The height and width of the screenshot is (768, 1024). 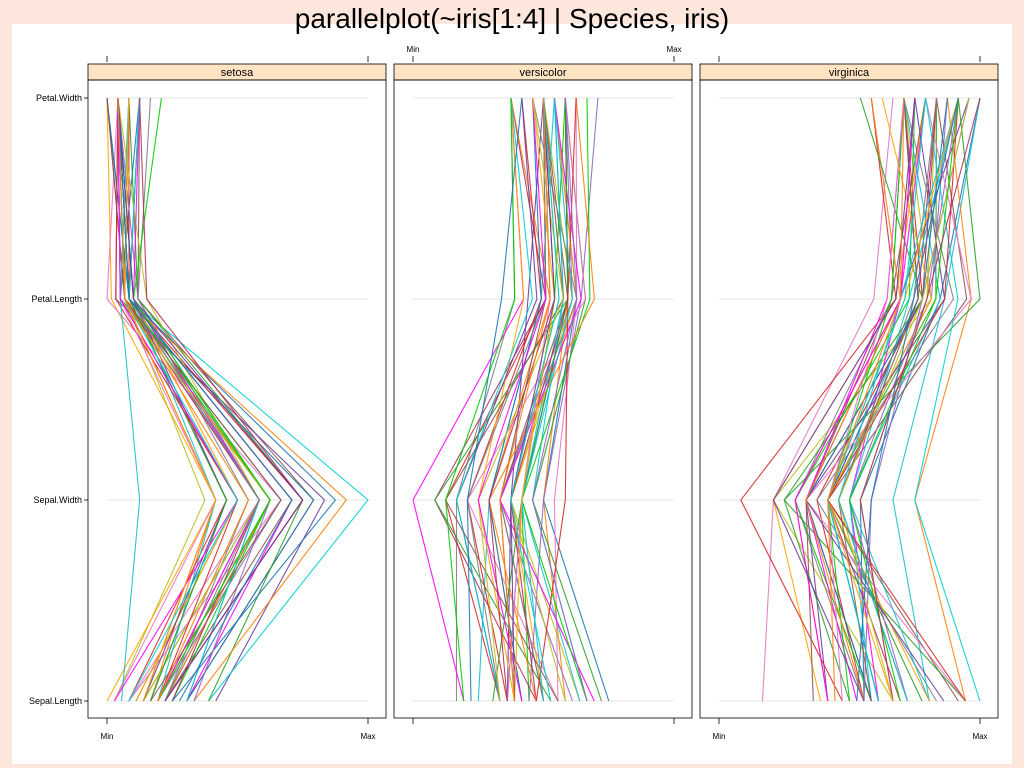 I want to click on axis-label-max-top: Max, so click(x=673, y=49).